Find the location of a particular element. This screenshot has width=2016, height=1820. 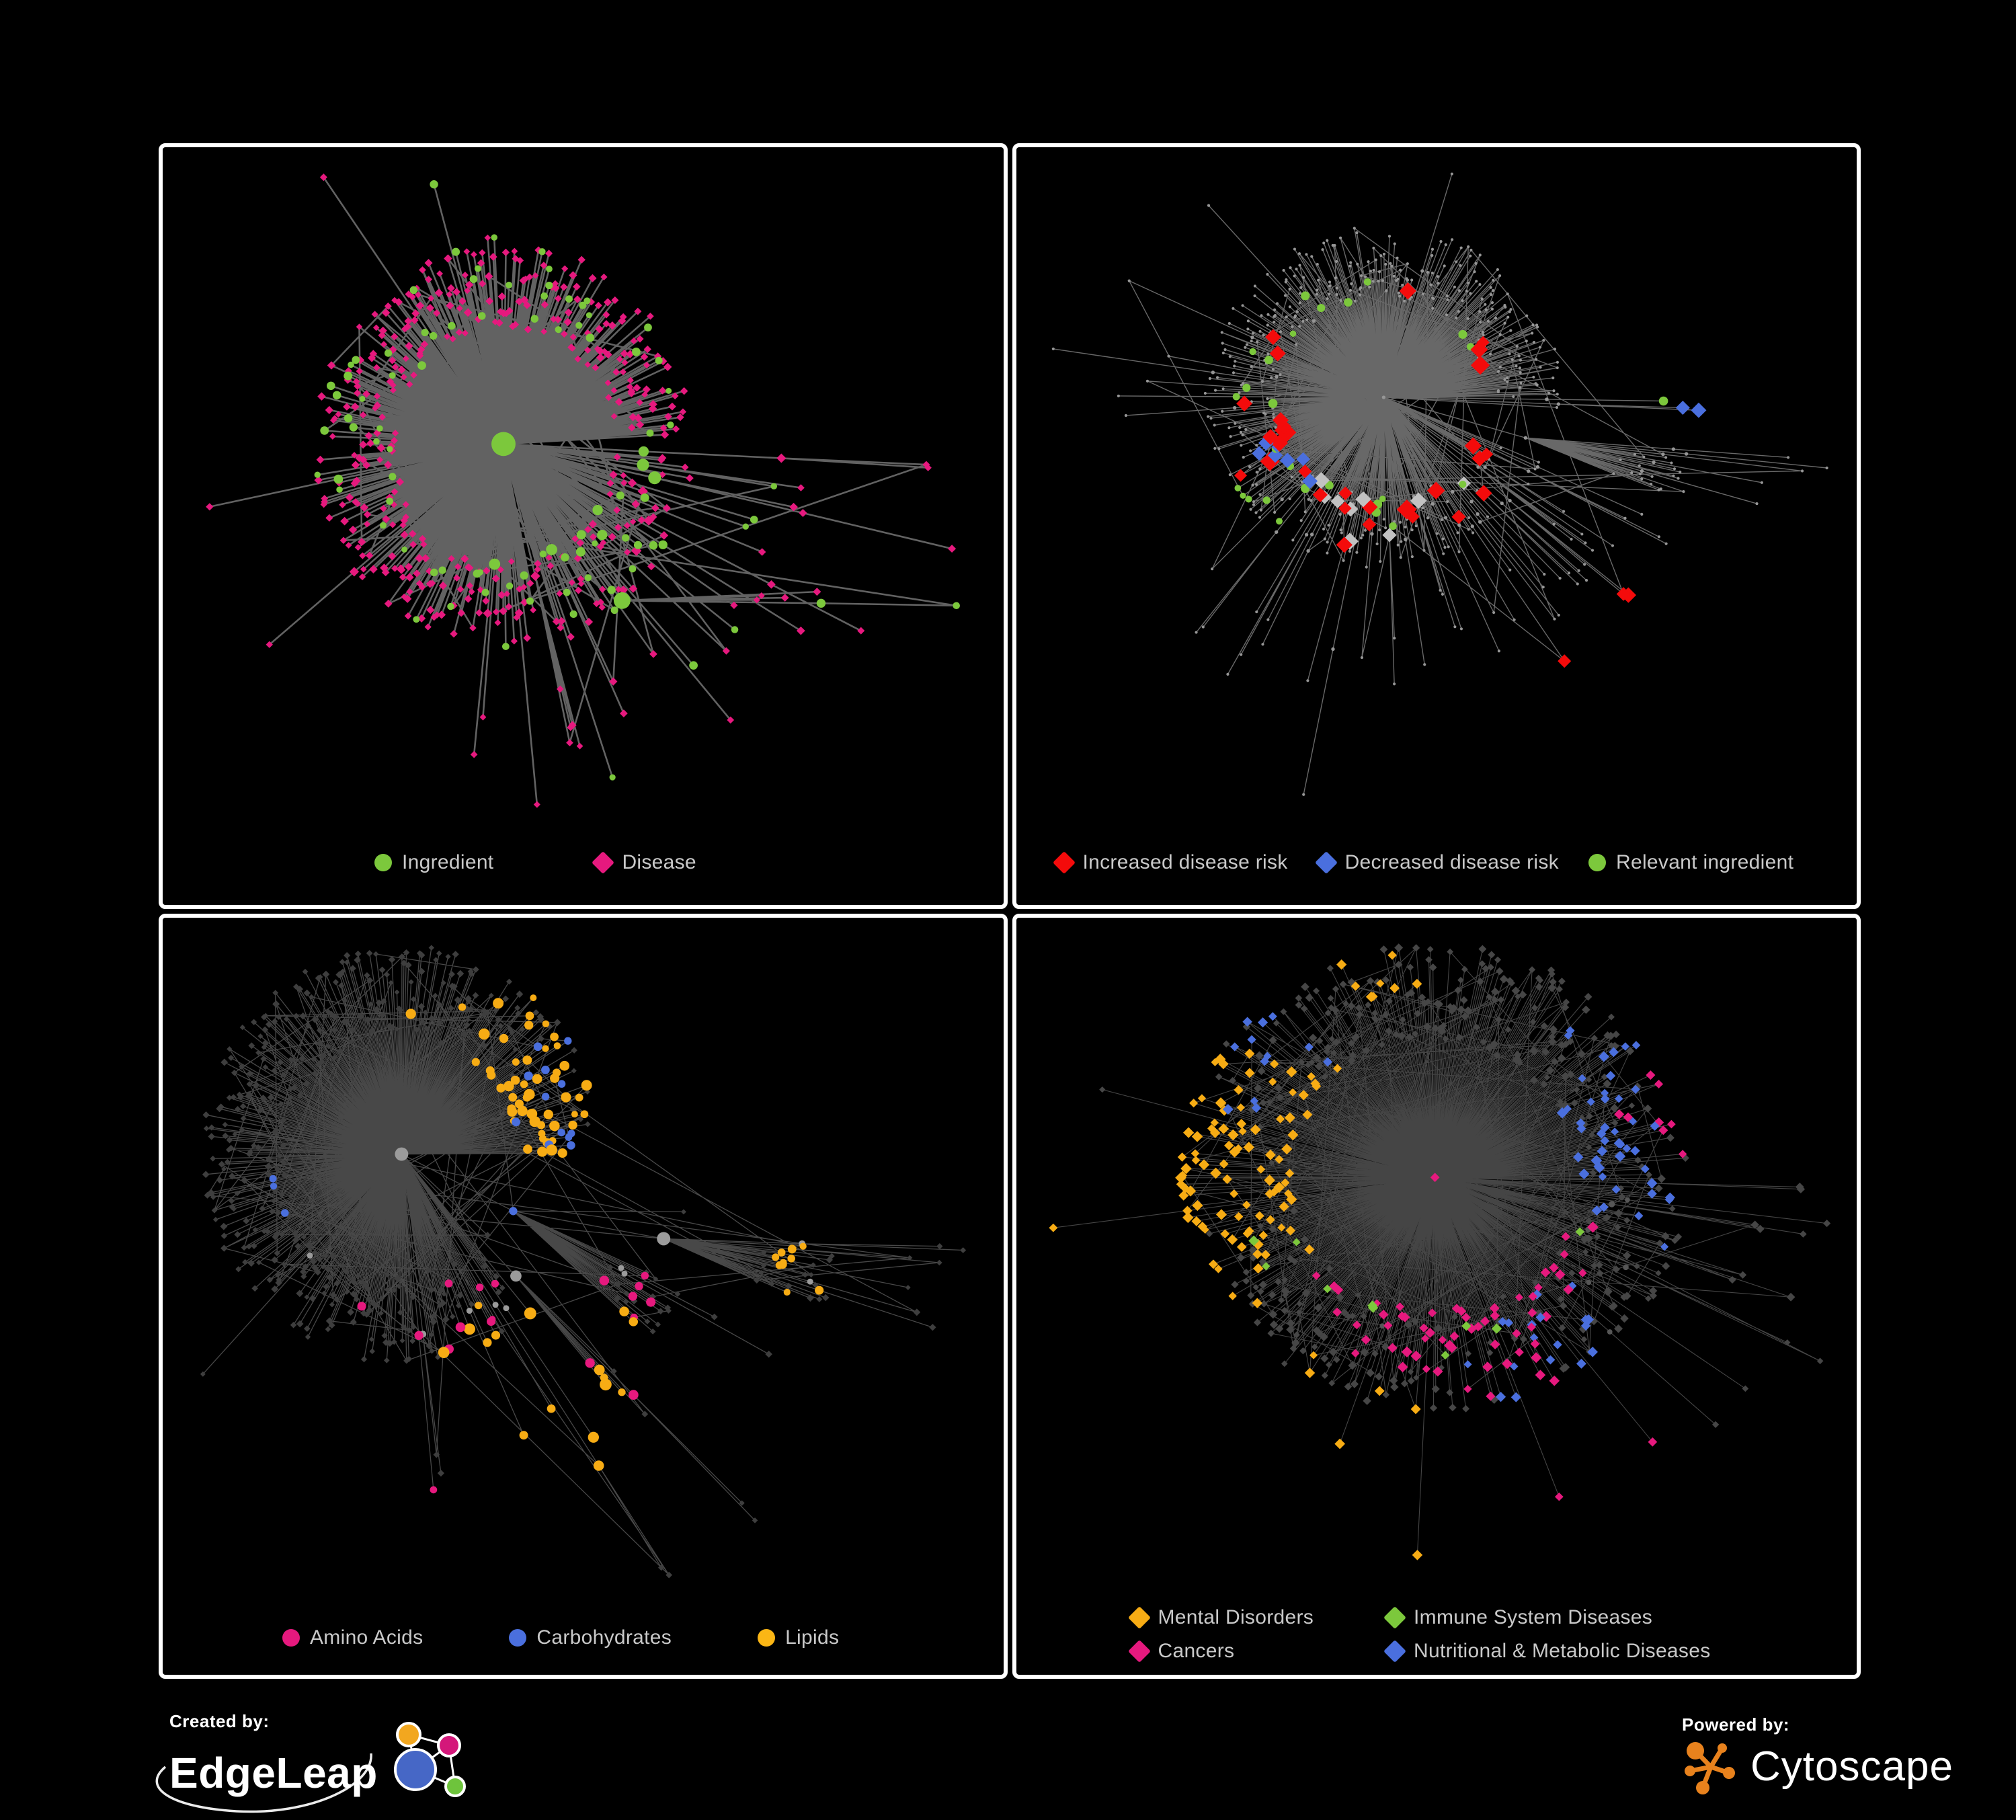

legend-label-disease: Disease is located at coordinates (659, 861).